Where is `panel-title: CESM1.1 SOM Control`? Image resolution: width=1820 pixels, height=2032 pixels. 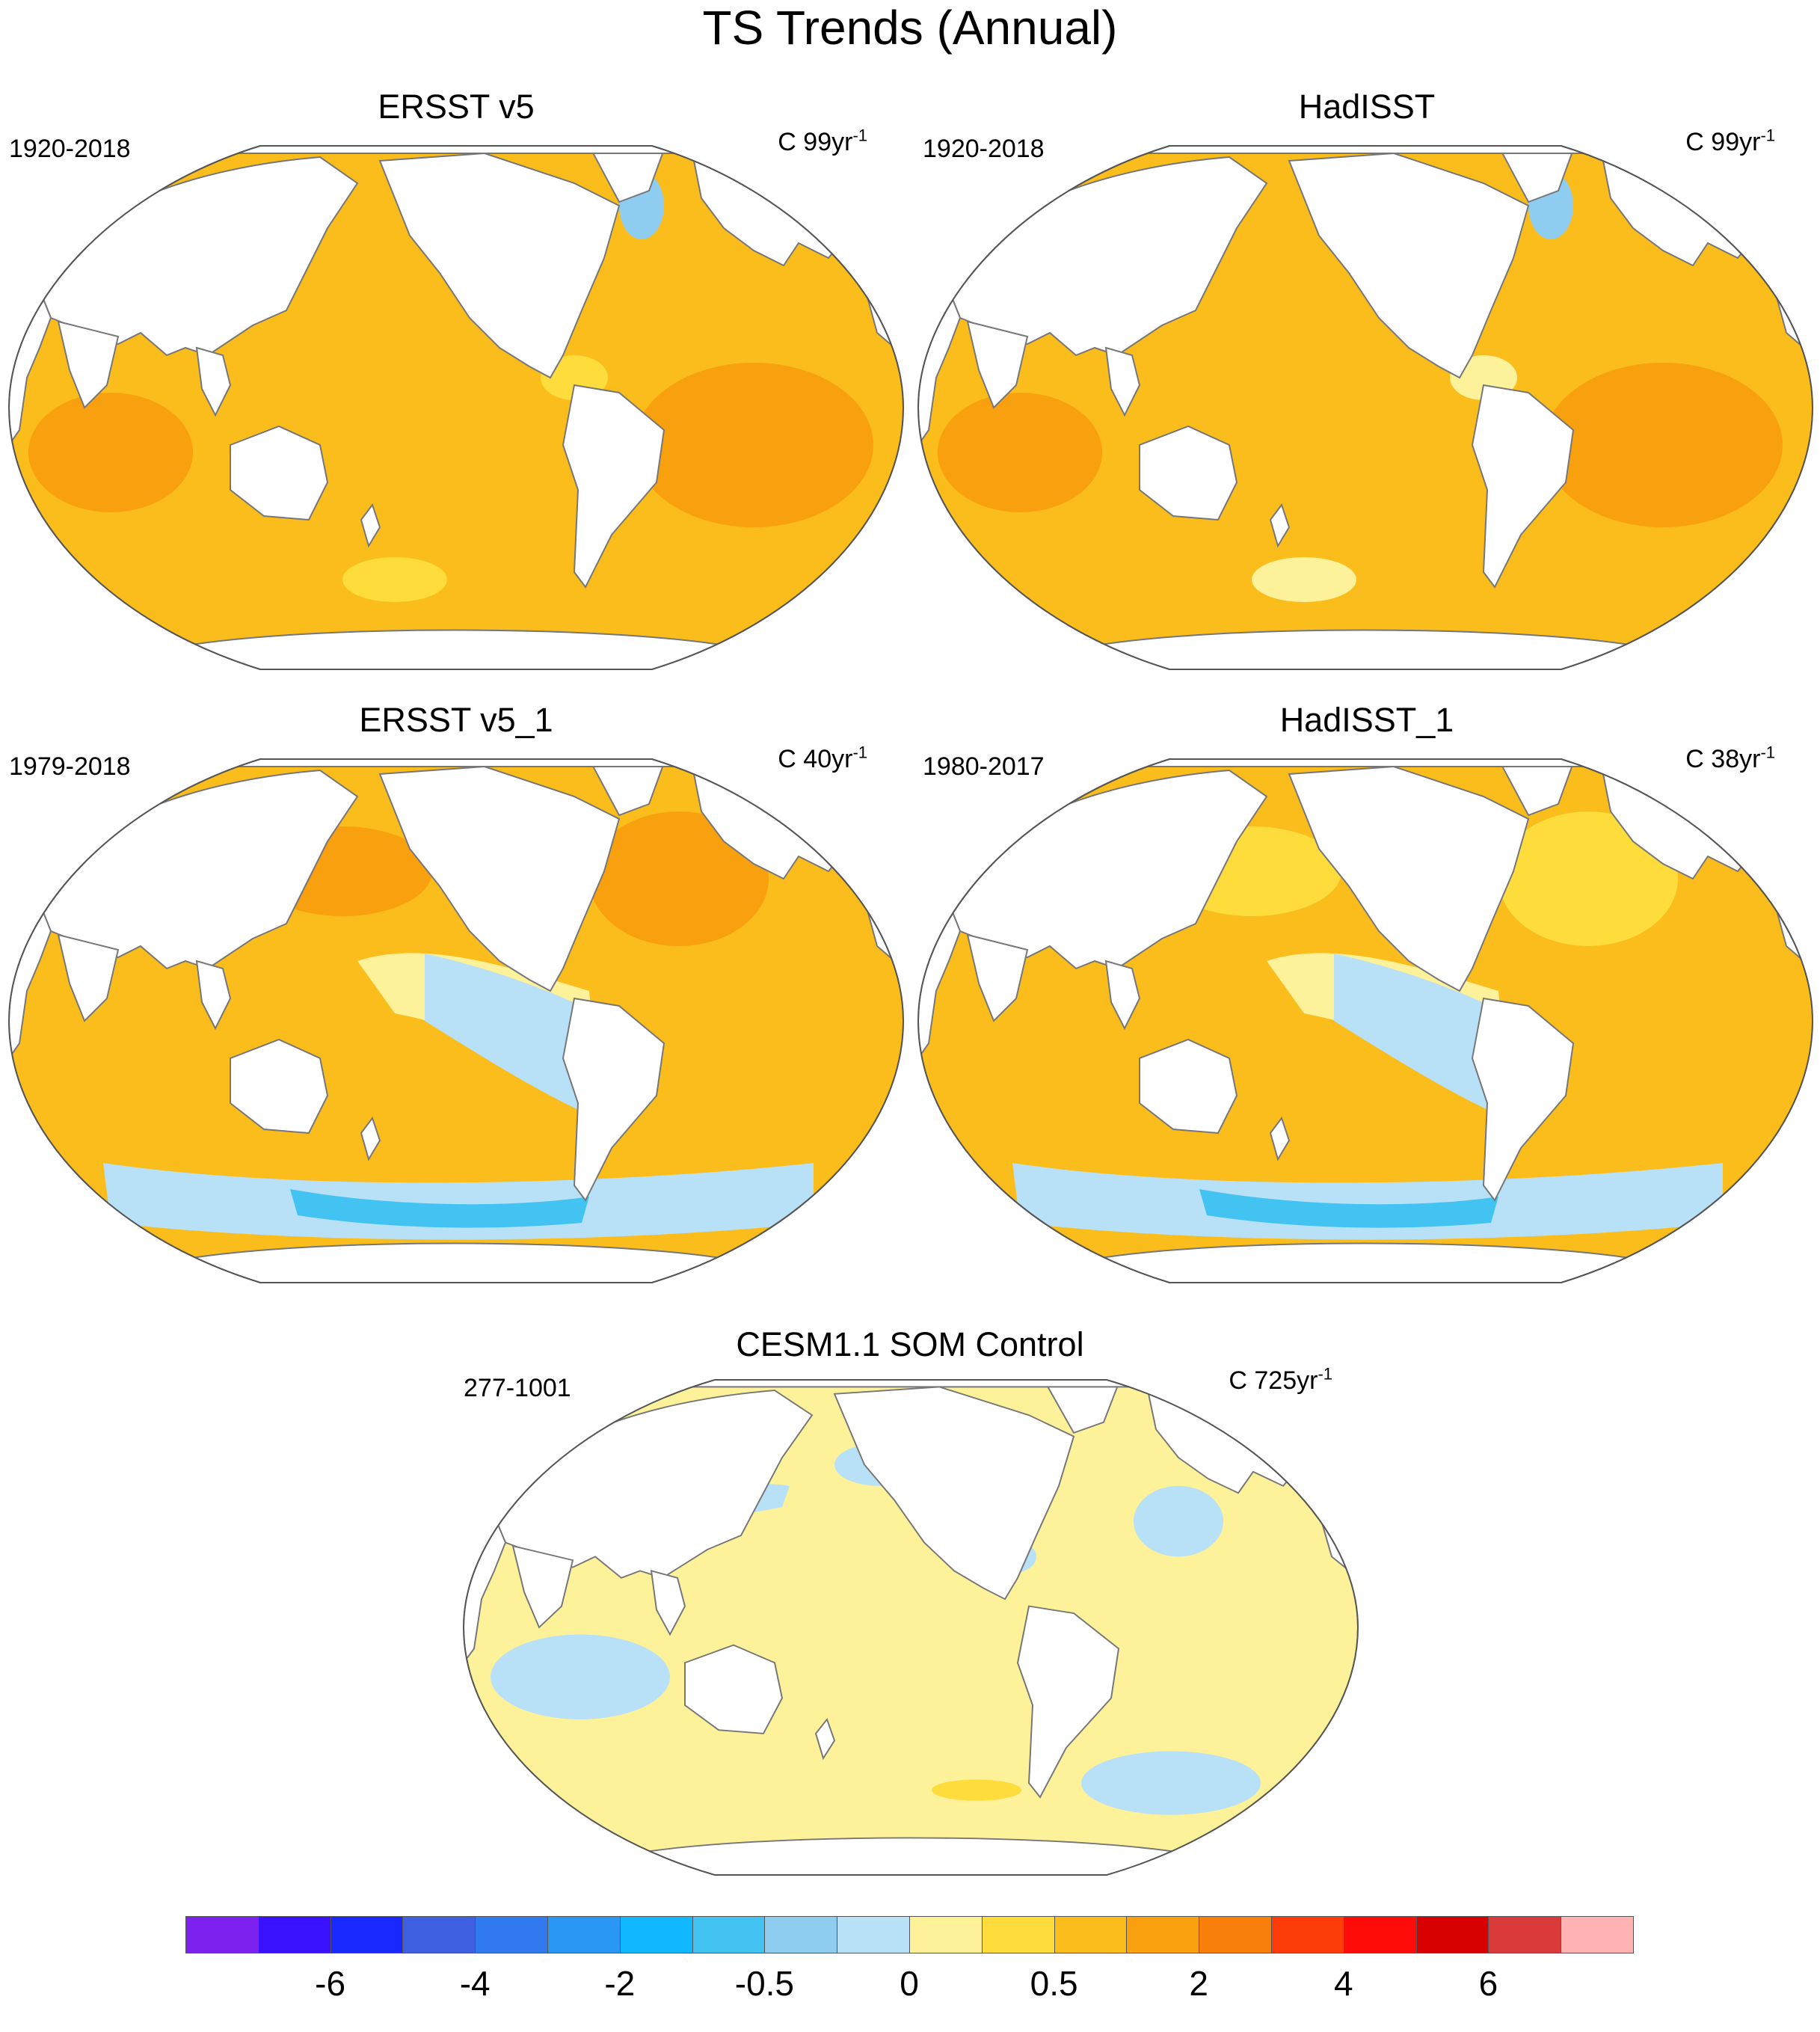 panel-title: CESM1.1 SOM Control is located at coordinates (910, 1344).